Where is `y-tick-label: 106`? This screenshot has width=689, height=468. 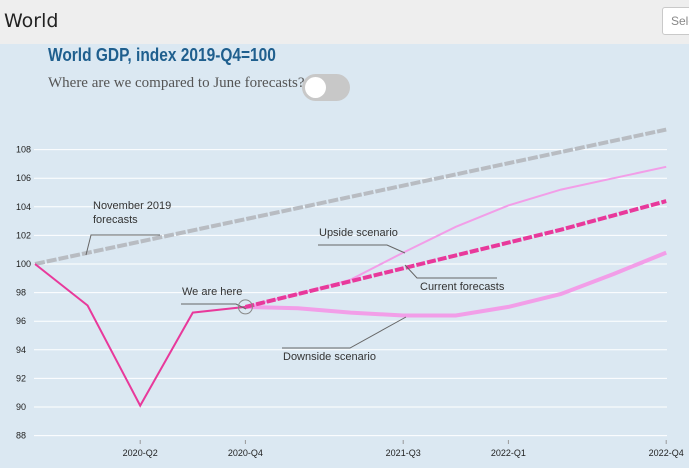 y-tick-label: 106 is located at coordinates (23, 178).